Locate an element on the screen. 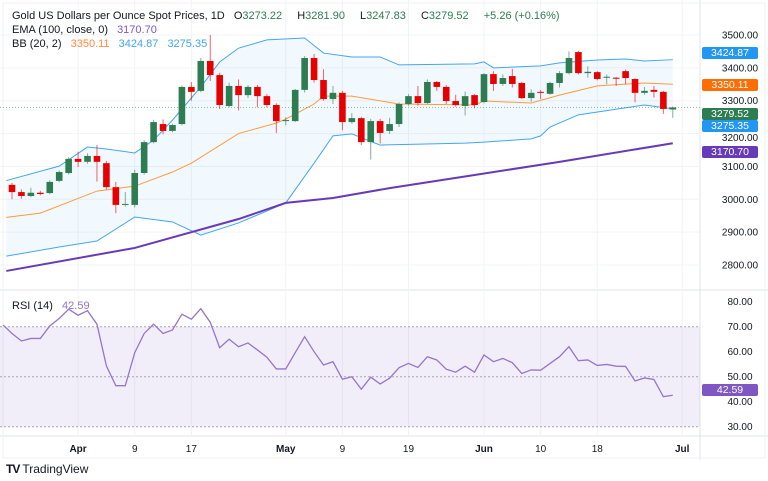 This screenshot has width=768, height=481. tradingview-logo: TV TradingView is located at coordinates (47, 469).